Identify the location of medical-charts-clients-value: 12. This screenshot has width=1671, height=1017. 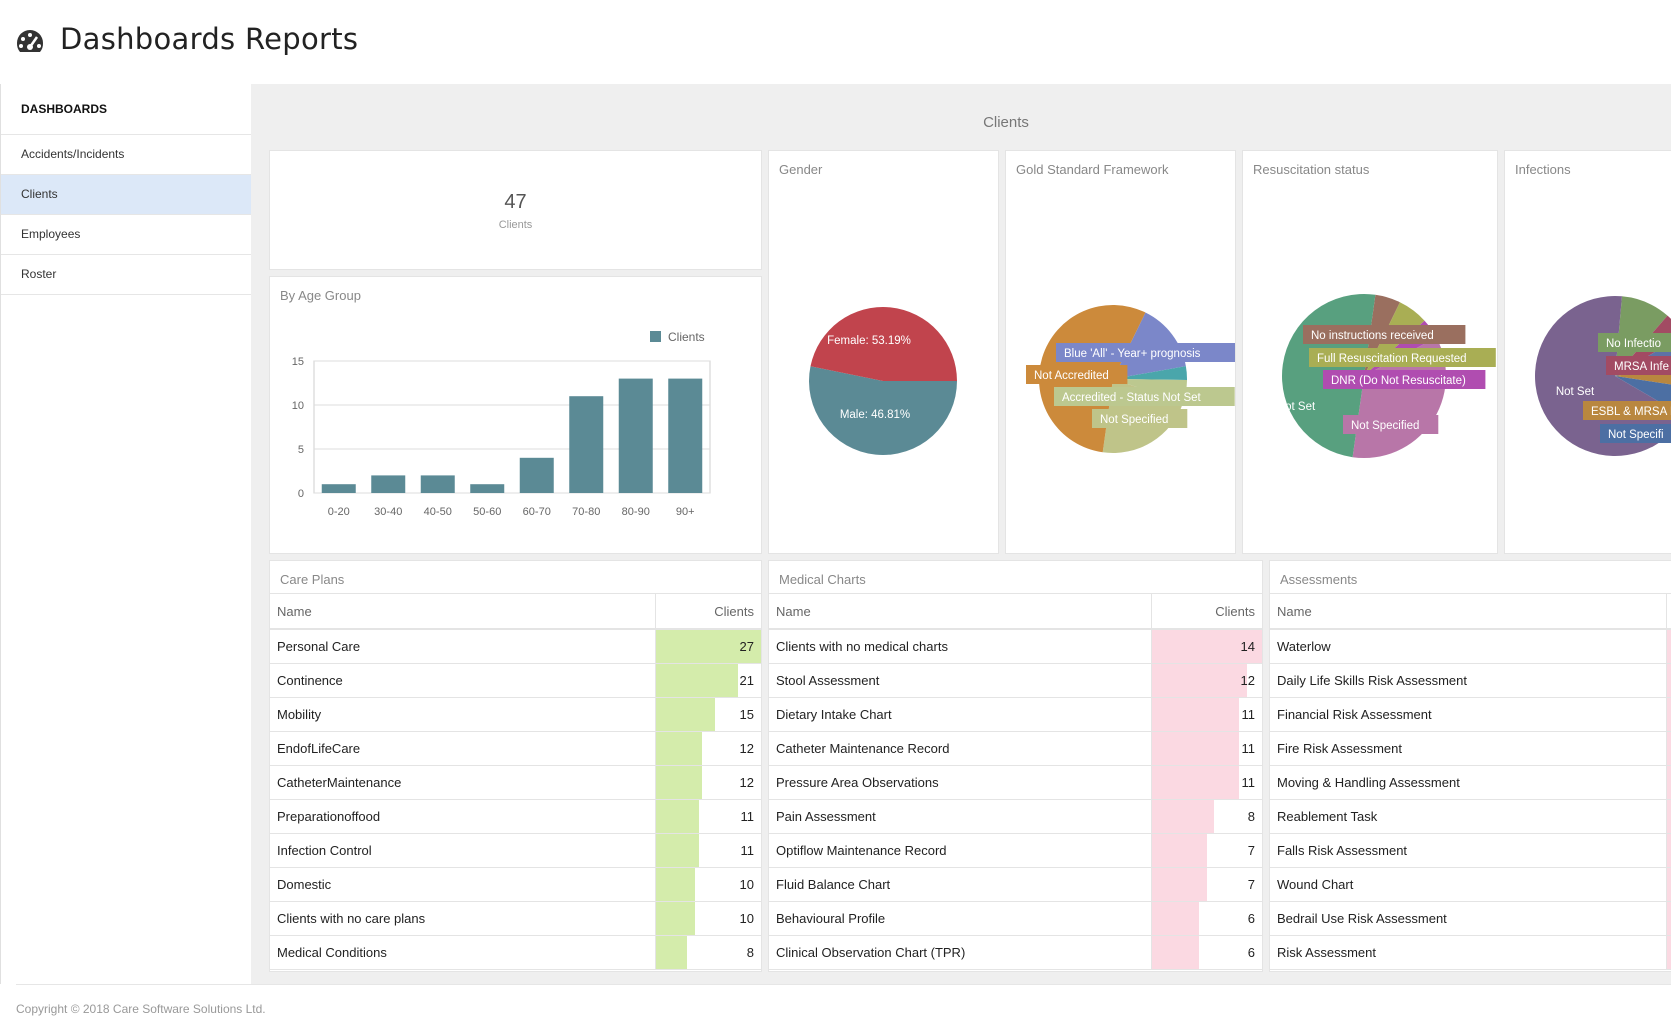
(1247, 680).